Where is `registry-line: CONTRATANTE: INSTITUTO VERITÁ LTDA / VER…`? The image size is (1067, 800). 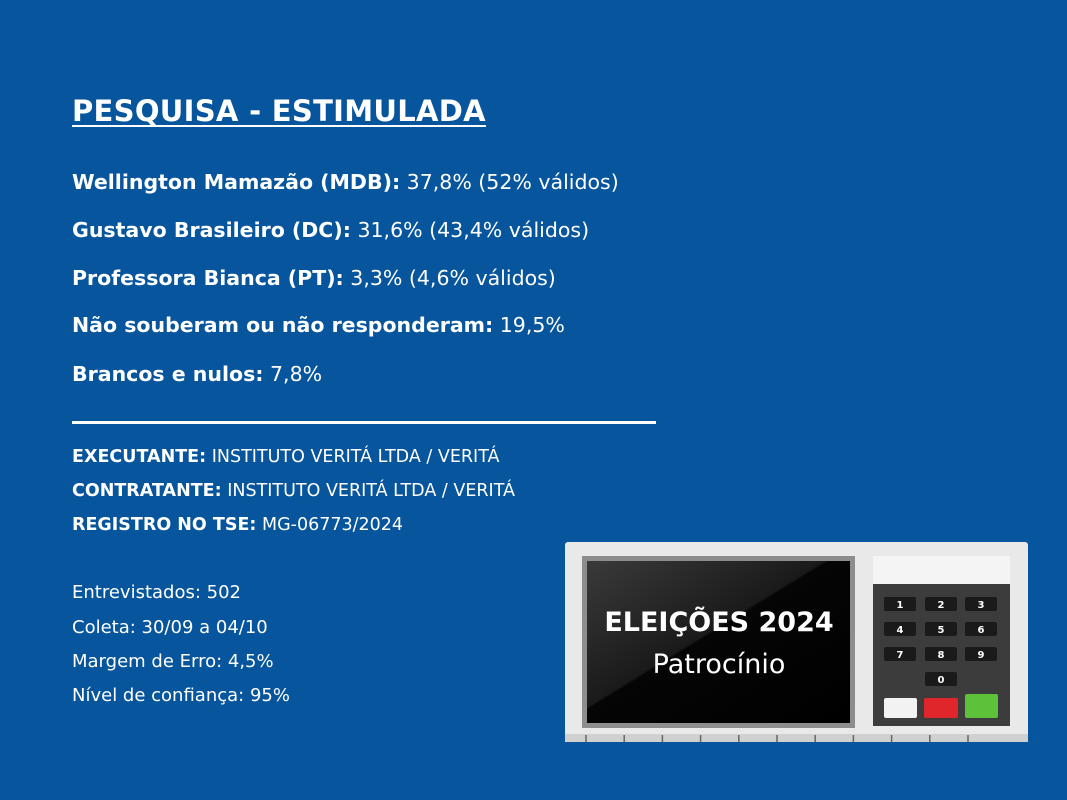 registry-line: CONTRATANTE: INSTITUTO VERITÁ LTDA / VER… is located at coordinates (293, 491).